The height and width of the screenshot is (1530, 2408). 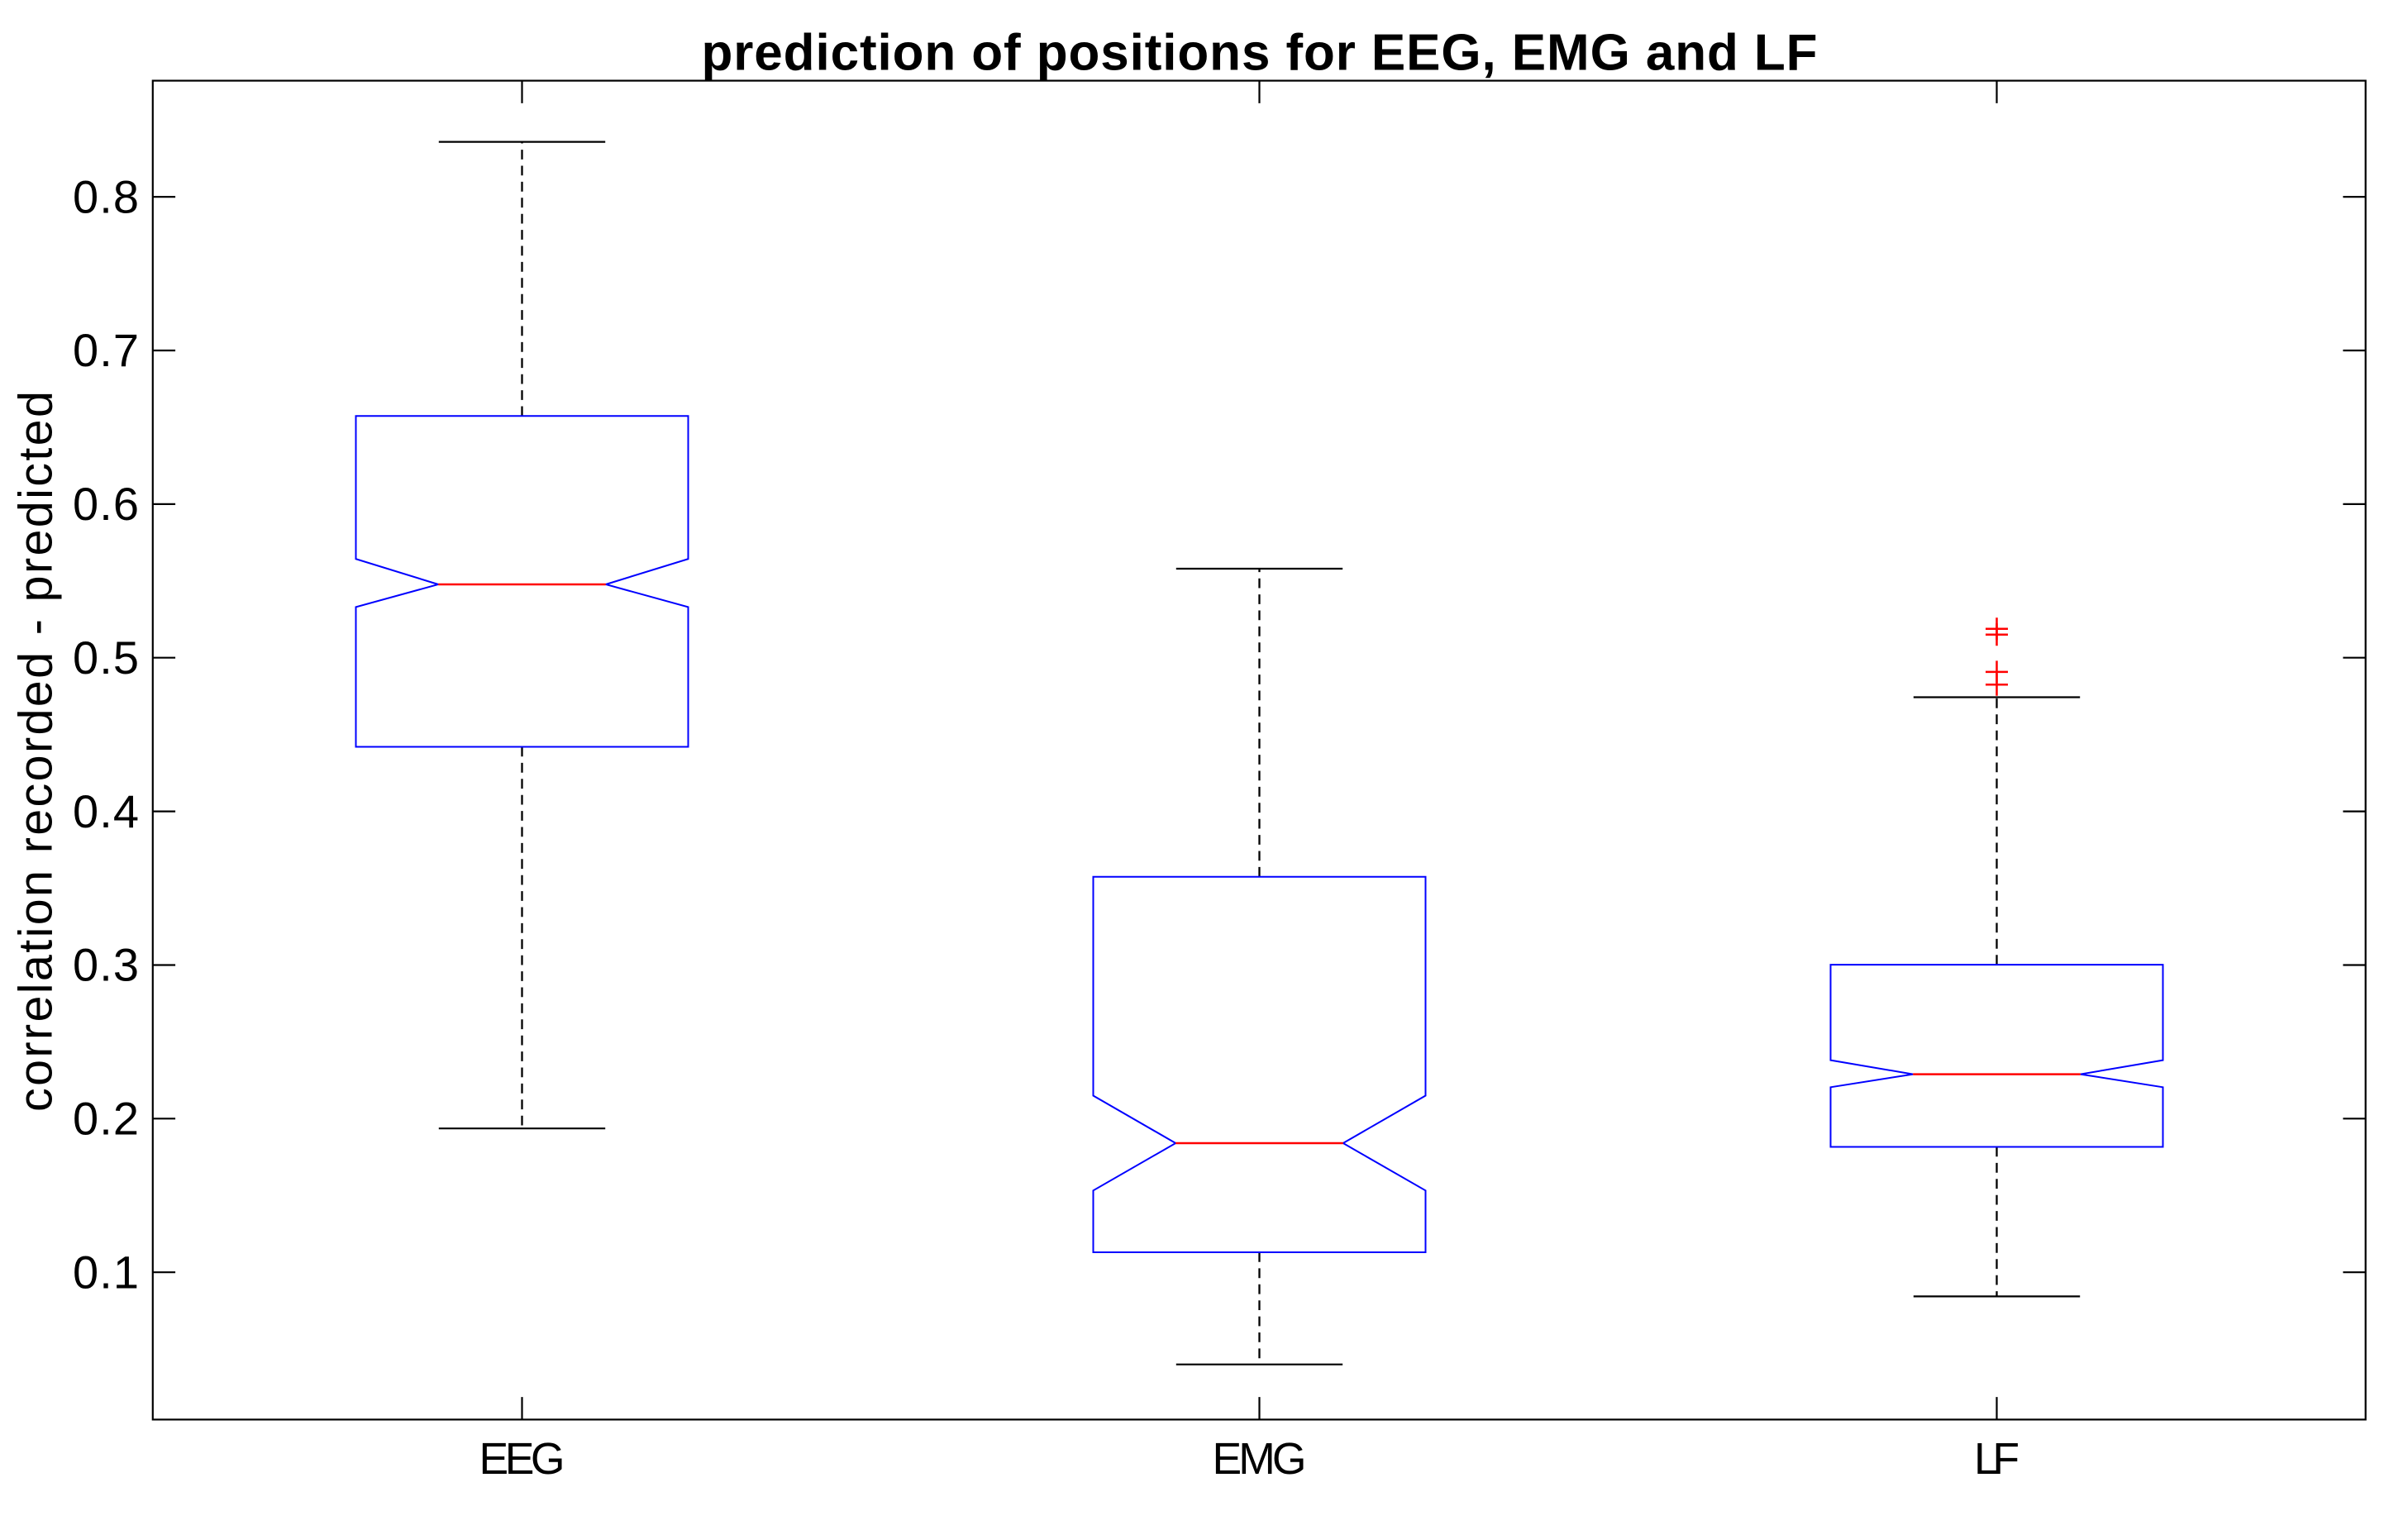 What do you see at coordinates (106, 965) in the screenshot?
I see `svg-text: 0.3` at bounding box center [106, 965].